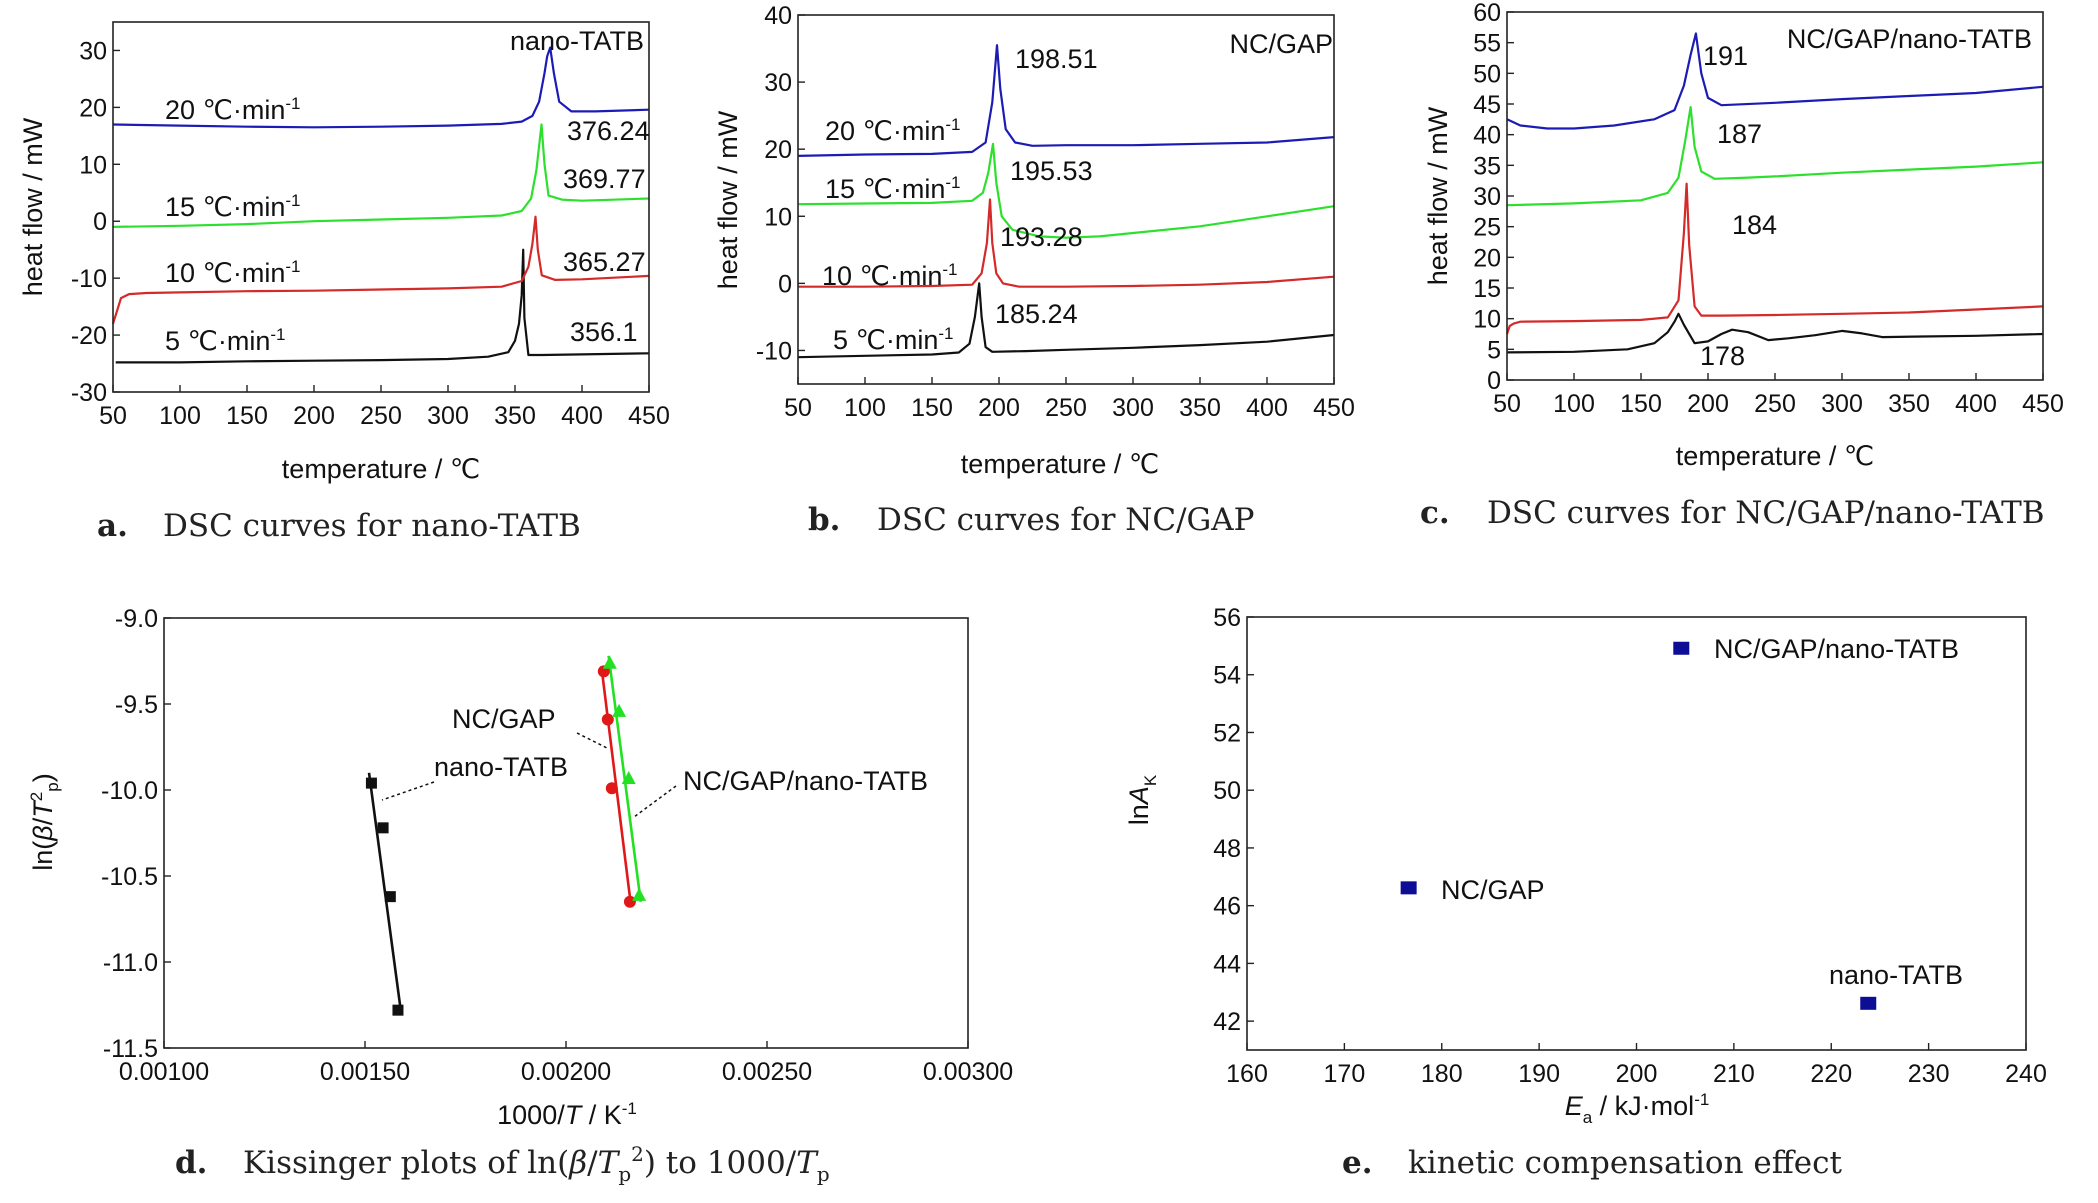  I want to click on panel-a-rate-label-20: 20 ℃·min-1, so click(233, 109).